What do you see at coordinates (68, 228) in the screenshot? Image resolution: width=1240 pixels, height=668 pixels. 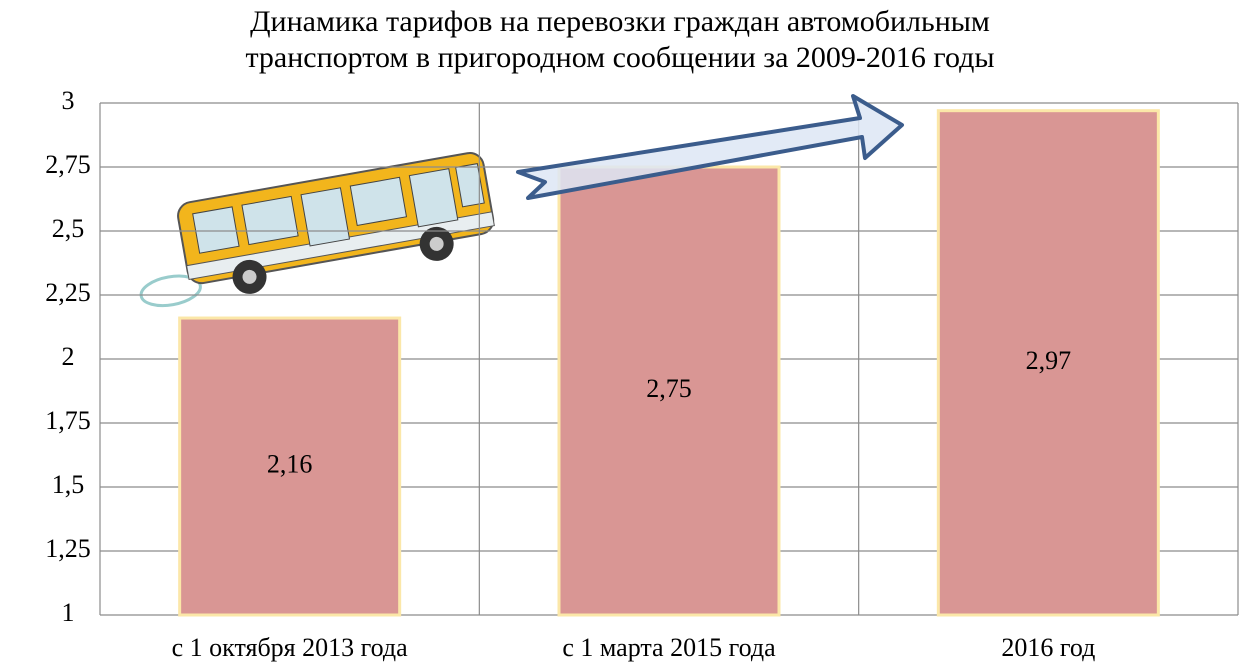 I see `y-tick-label: 2,5` at bounding box center [68, 228].